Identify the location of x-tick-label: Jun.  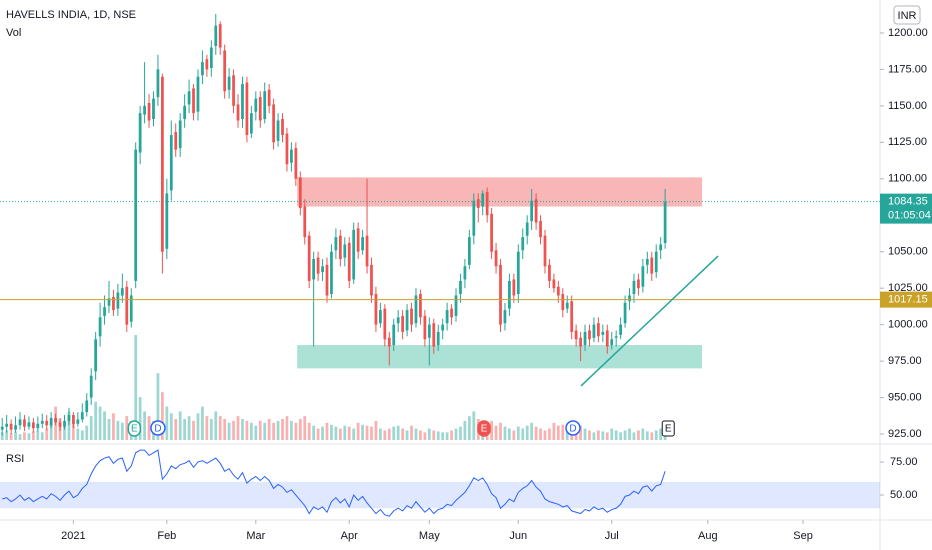
(518, 536).